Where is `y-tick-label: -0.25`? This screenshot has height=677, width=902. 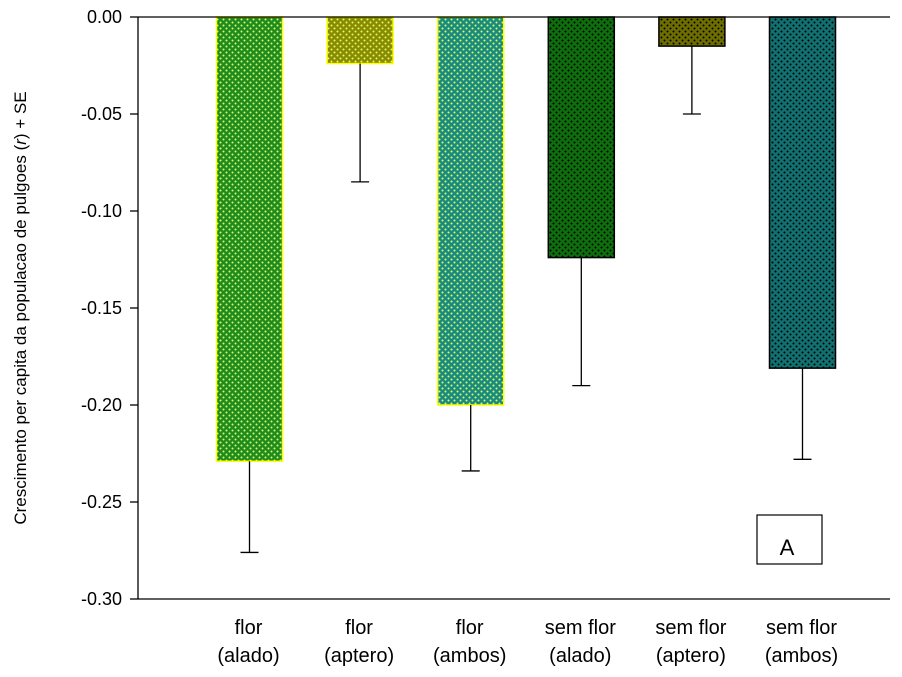
y-tick-label: -0.25 is located at coordinates (101, 502).